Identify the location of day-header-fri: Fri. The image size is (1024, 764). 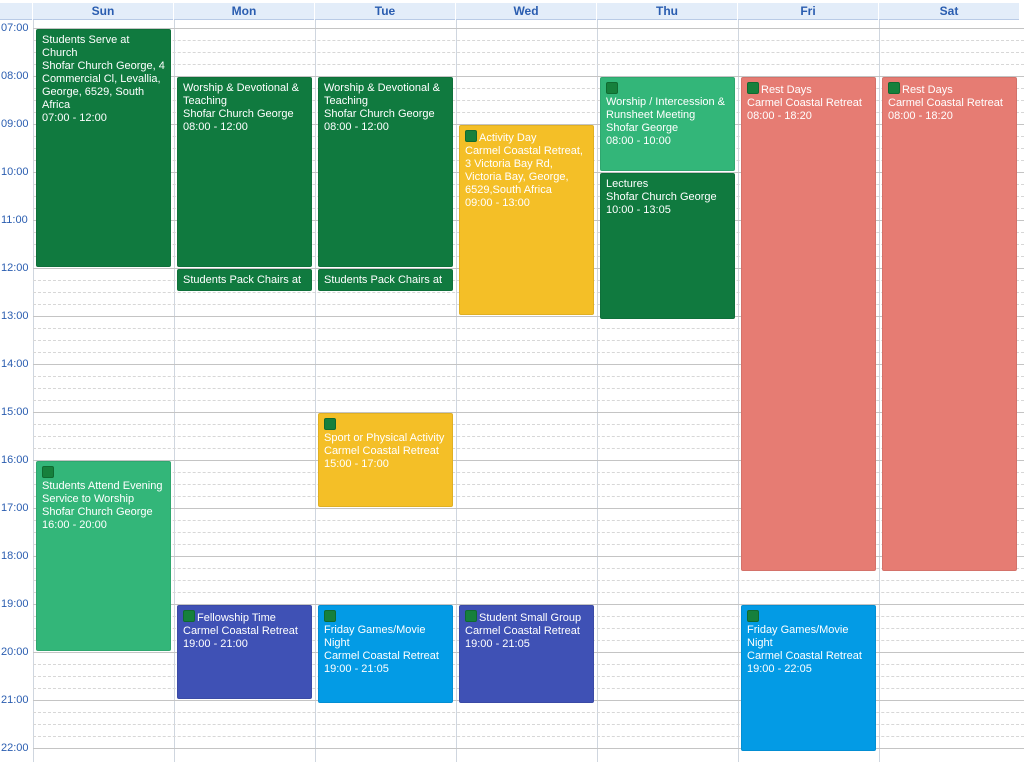
(808, 11).